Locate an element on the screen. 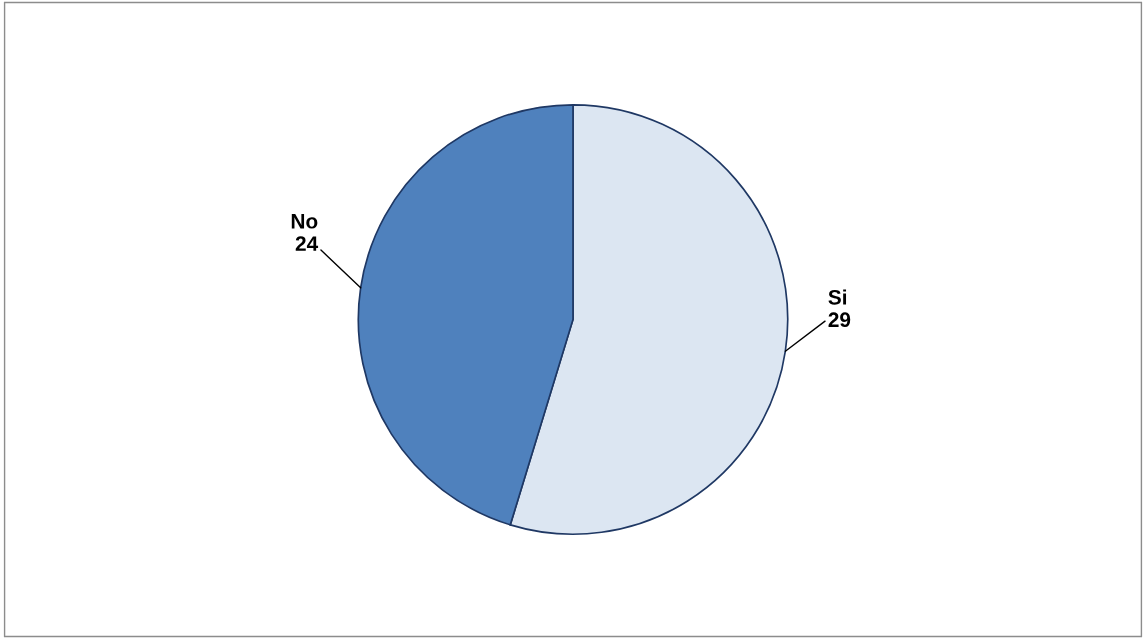 Image resolution: width=1146 pixels, height=639 pixels. slice-label: Si is located at coordinates (837, 297).